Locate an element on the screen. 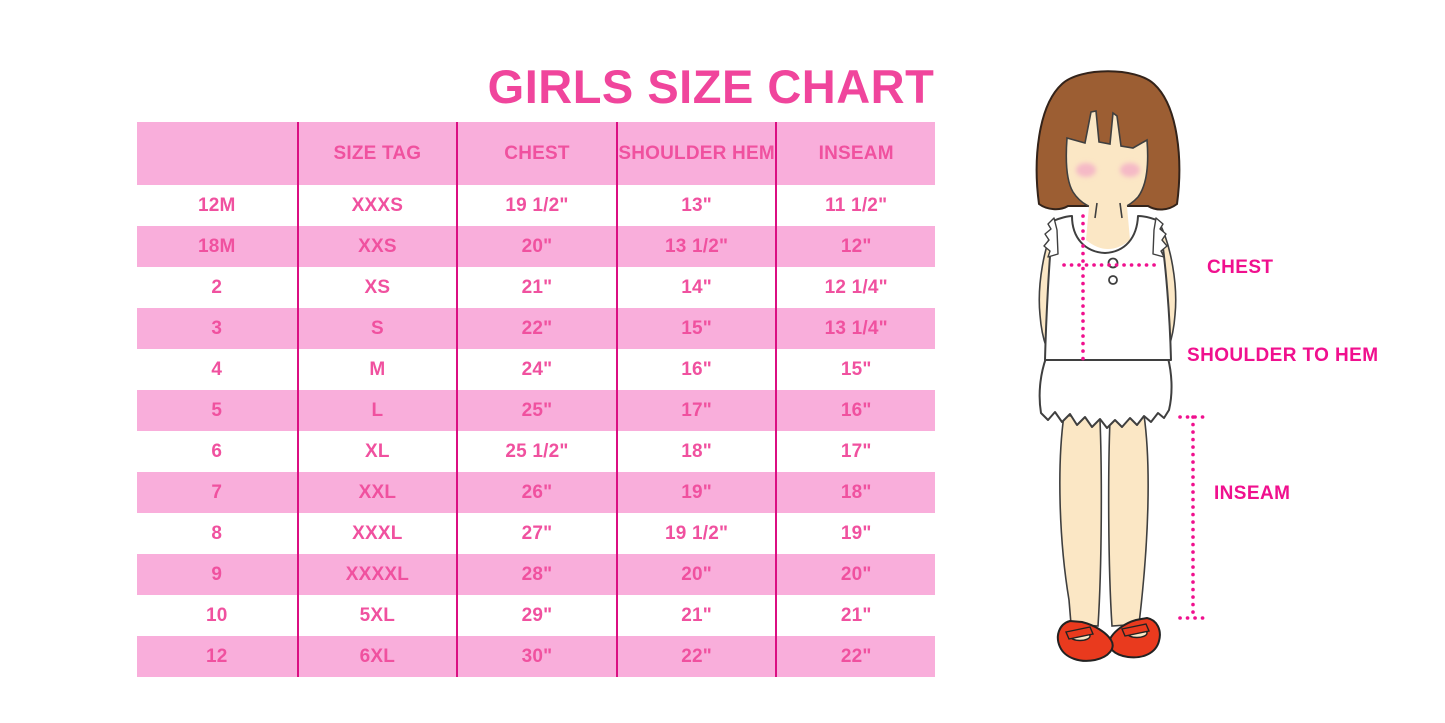 Image resolution: width=1445 pixels, height=723 pixels. figure-ruffle-left is located at coordinates (1051, 237).